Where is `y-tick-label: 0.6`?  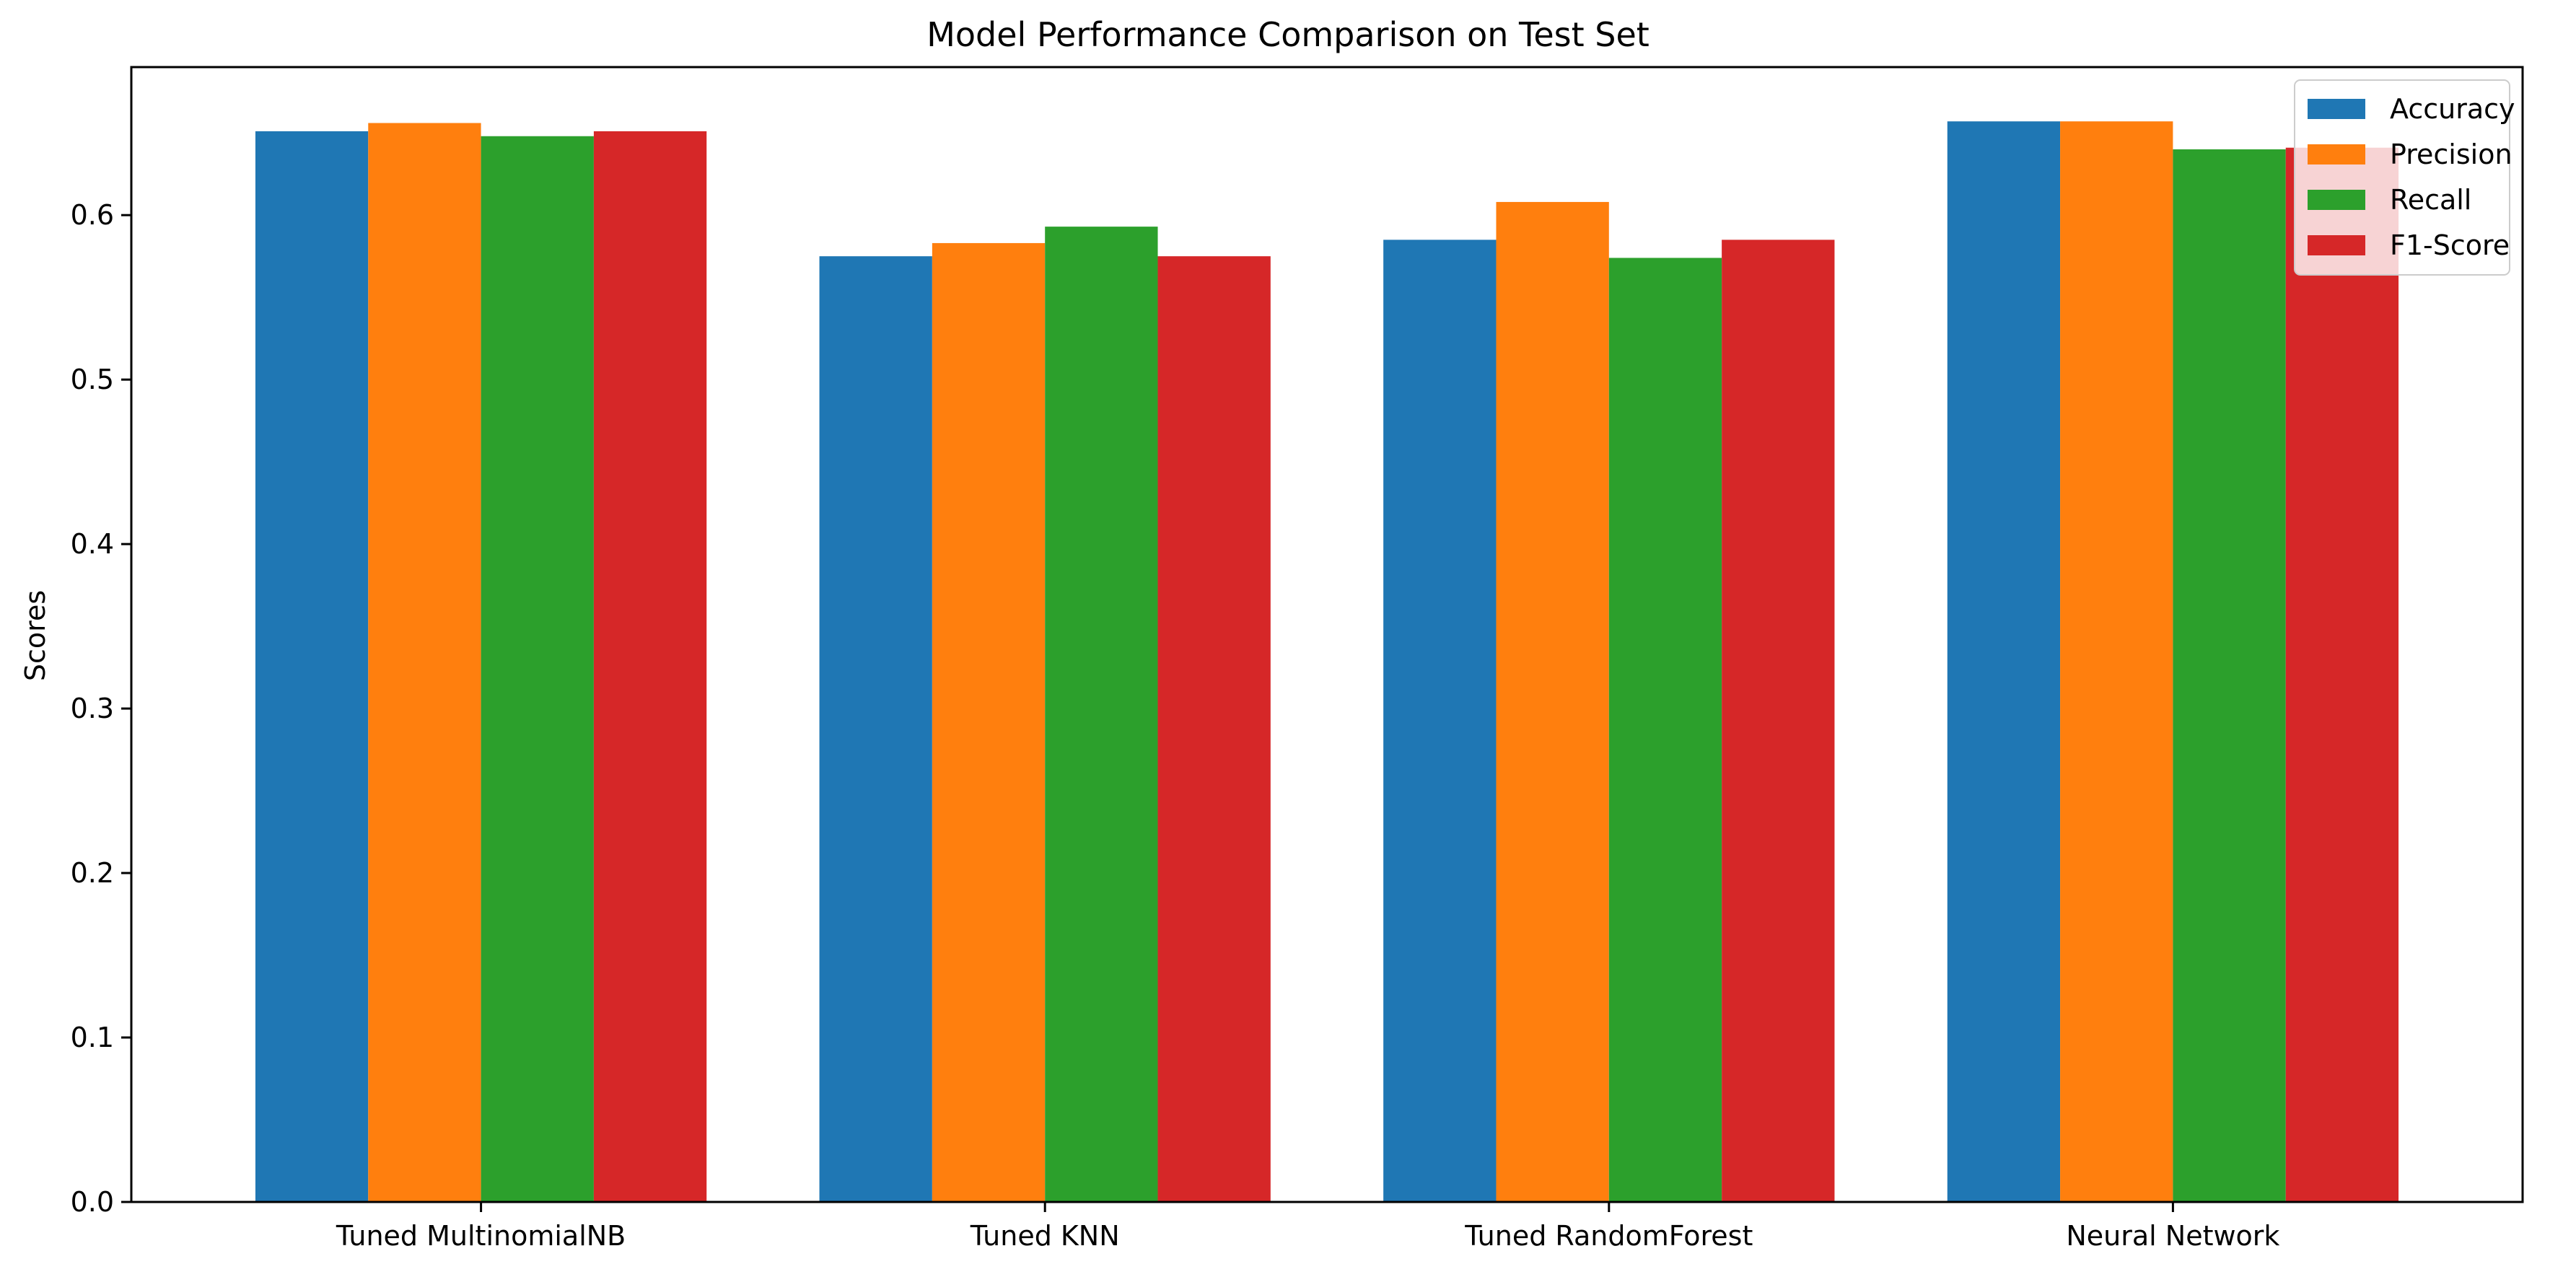 y-tick-label: 0.6 is located at coordinates (92, 215).